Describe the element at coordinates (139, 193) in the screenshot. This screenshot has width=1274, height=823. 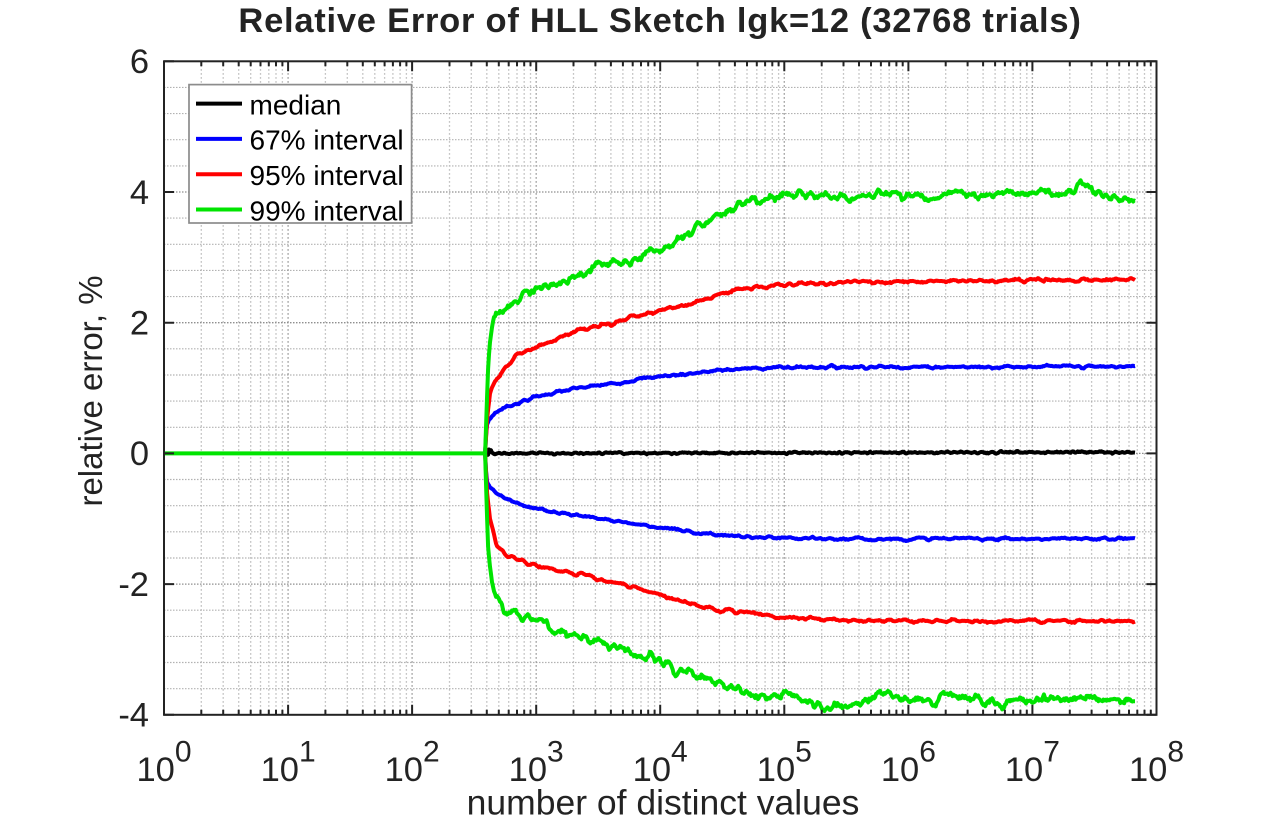
I see `svg-text: 4` at that location.